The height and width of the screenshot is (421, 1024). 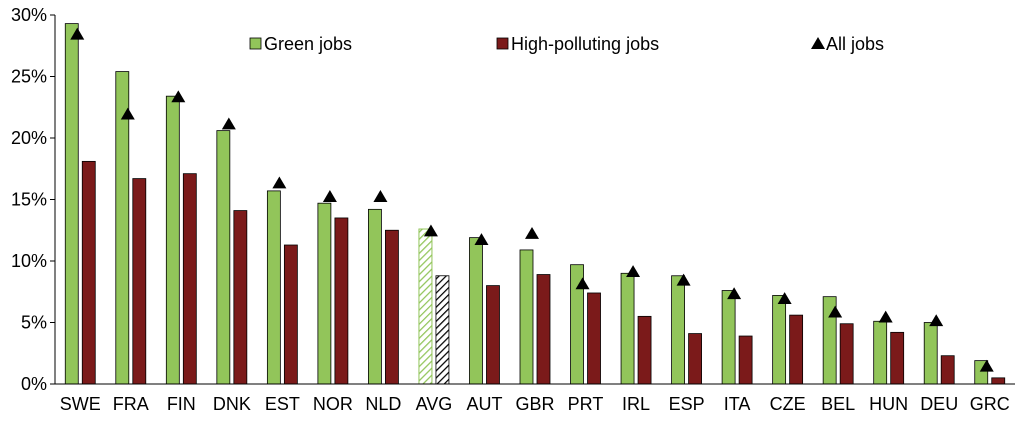 I want to click on bar-green-jobs-nld, so click(x=375, y=296).